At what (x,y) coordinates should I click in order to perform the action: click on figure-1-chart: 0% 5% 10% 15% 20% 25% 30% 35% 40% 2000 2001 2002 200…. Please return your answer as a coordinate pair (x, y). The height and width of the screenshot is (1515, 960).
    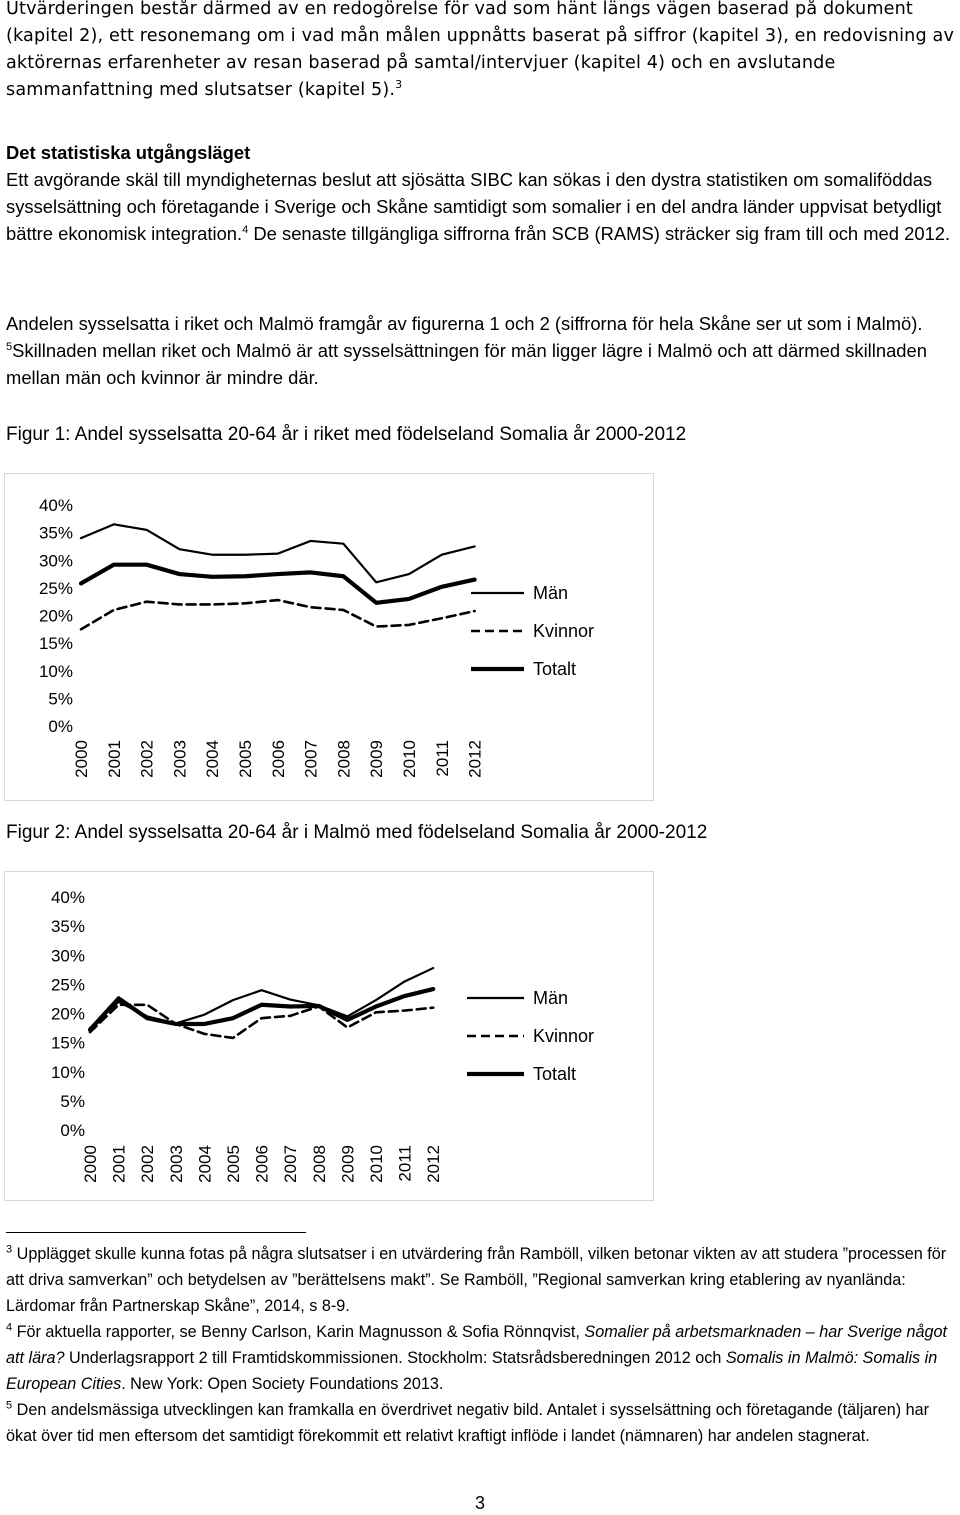
    Looking at the image, I should click on (329, 637).